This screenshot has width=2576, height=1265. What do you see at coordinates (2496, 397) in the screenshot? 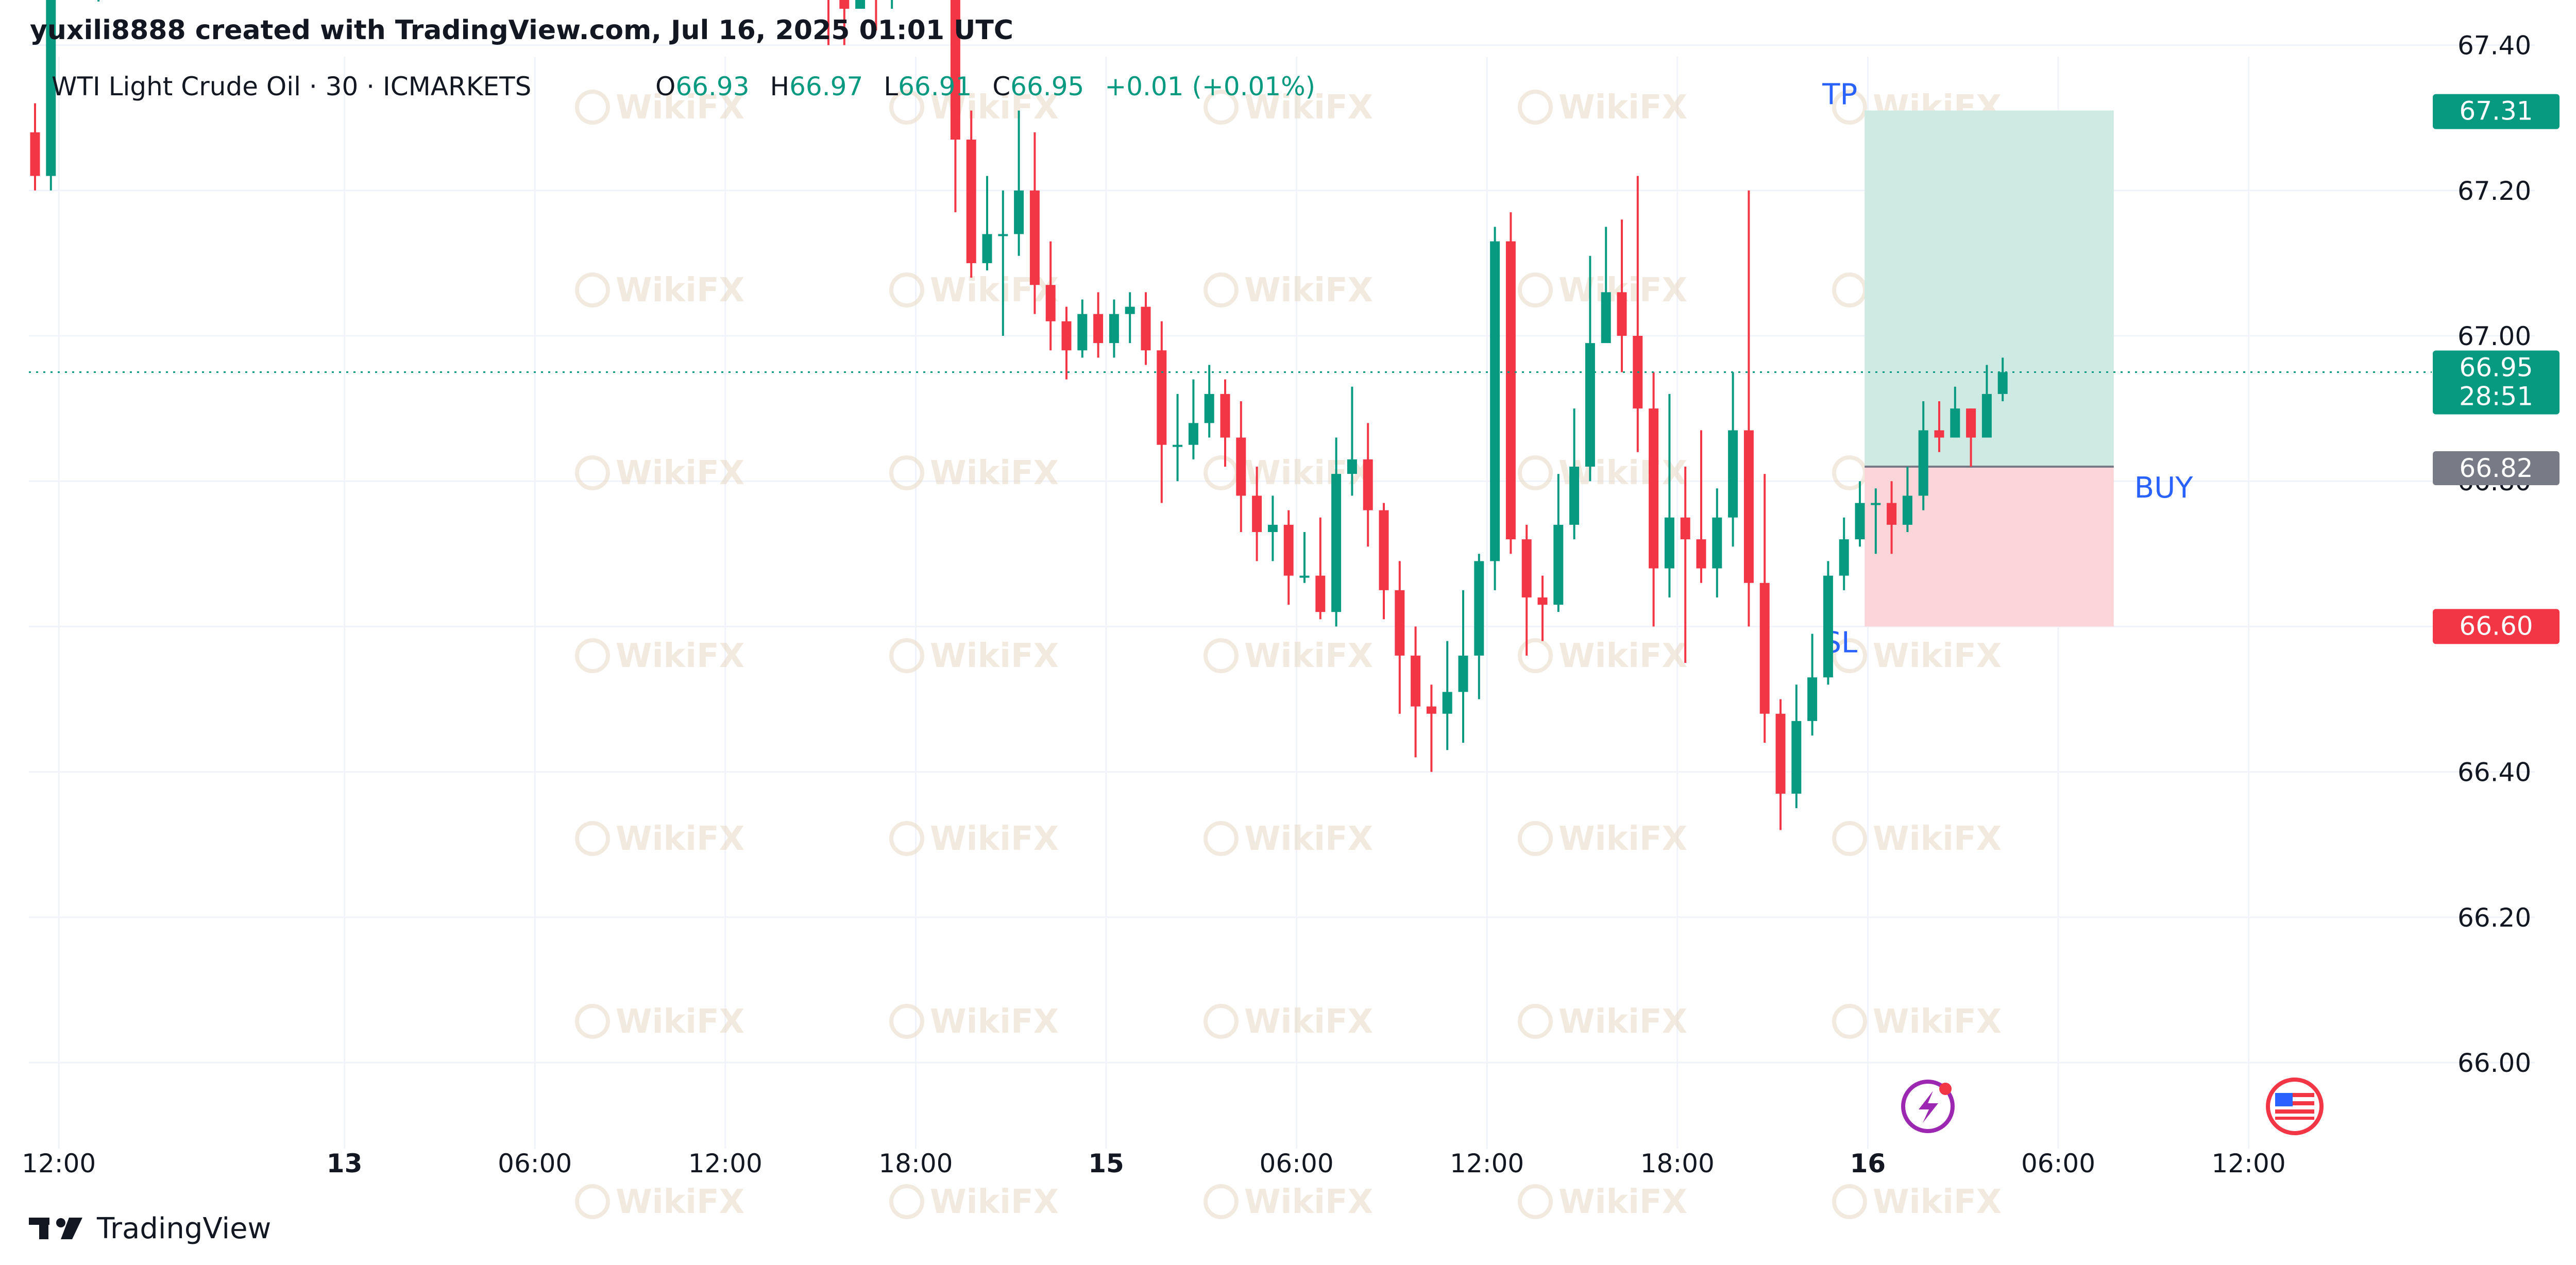
I see `svg-text: 28:51` at bounding box center [2496, 397].